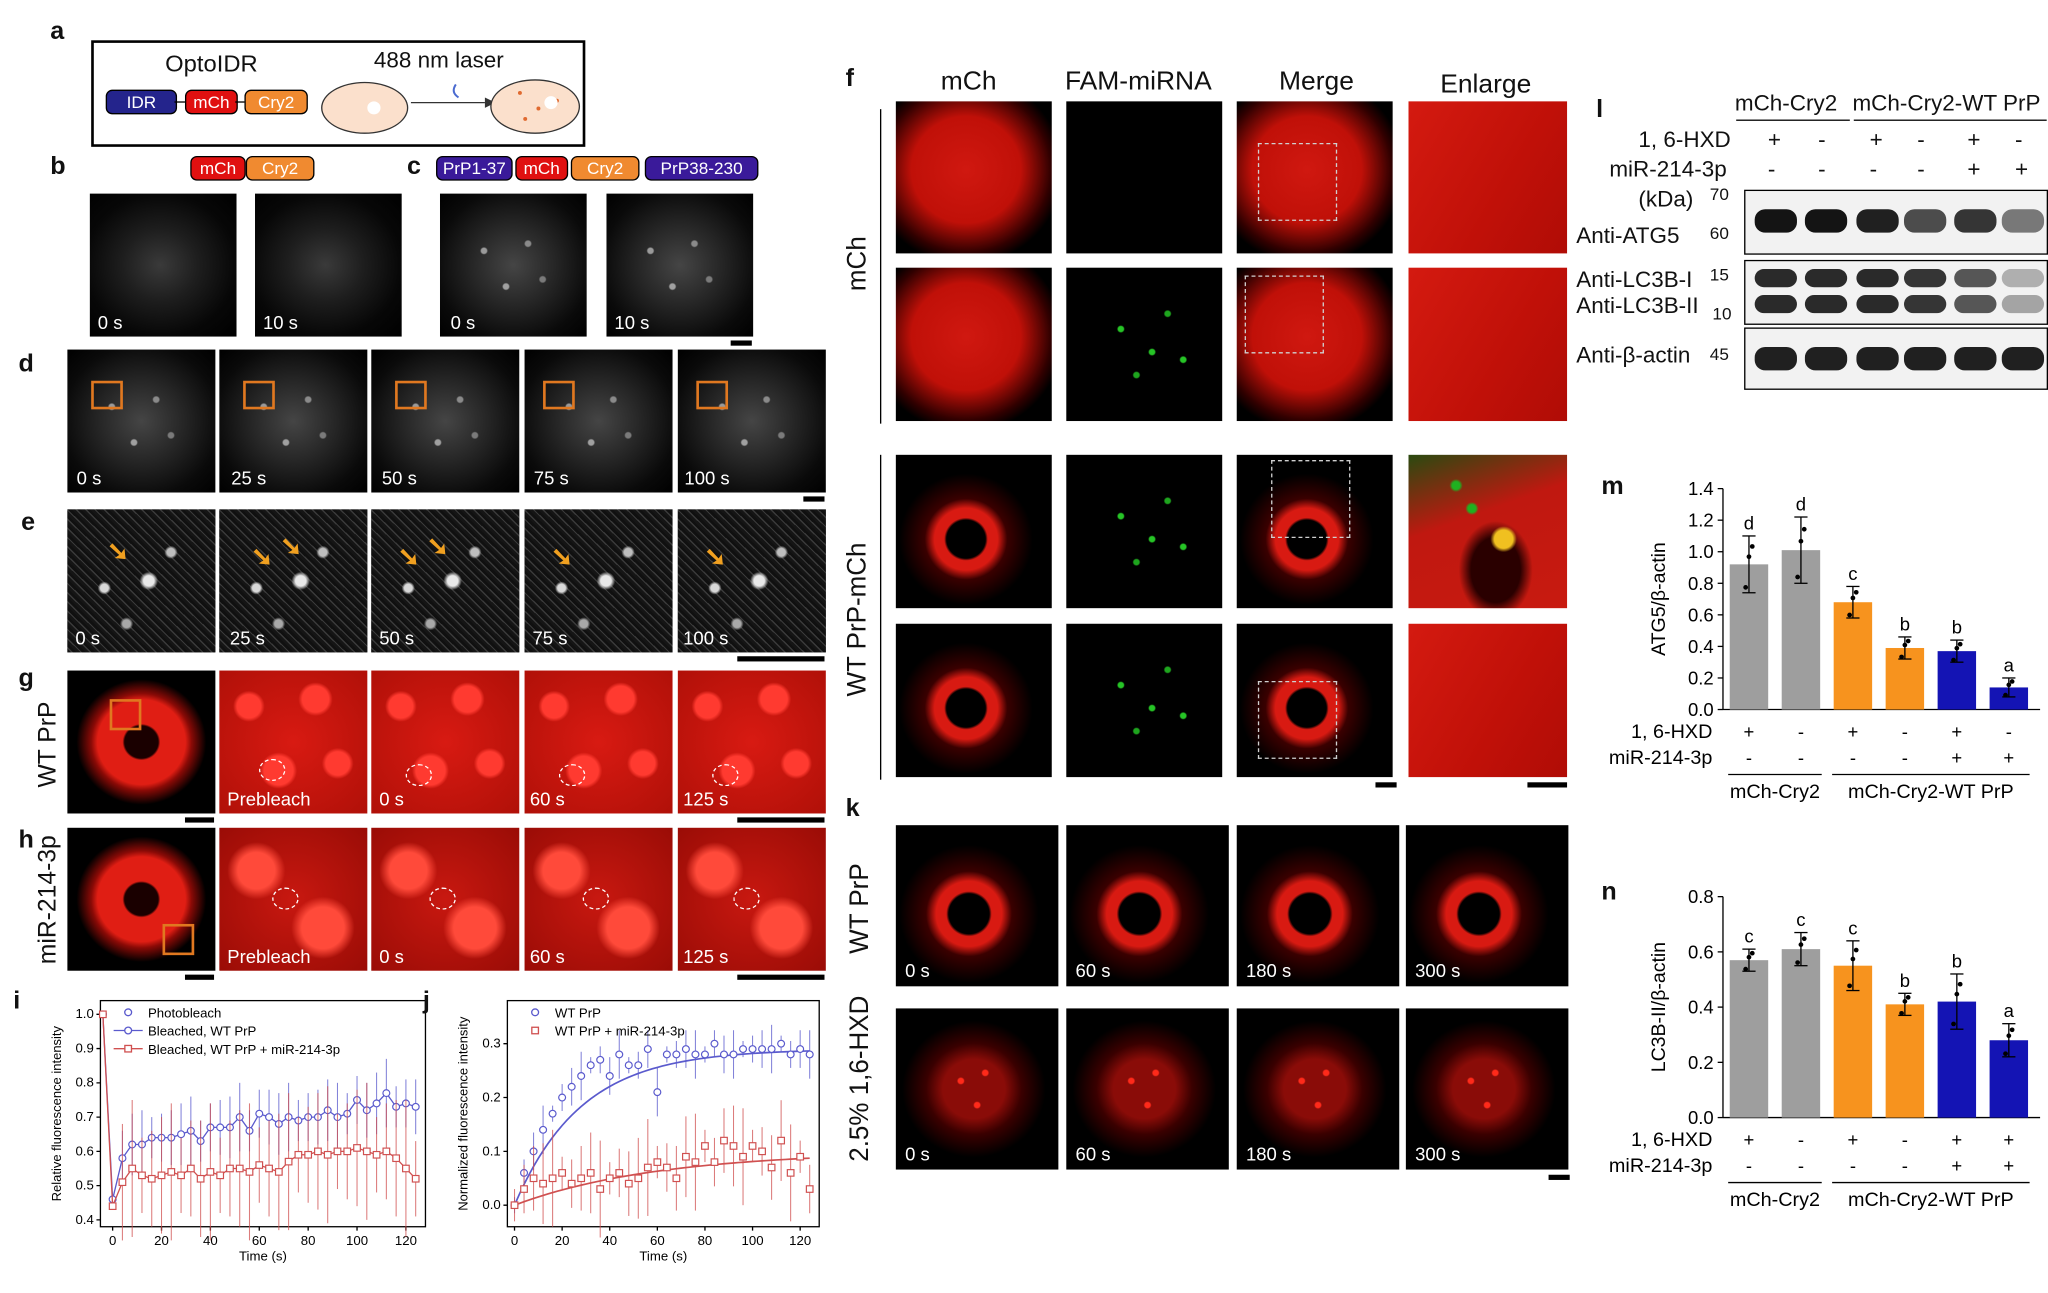 The height and width of the screenshot is (1293, 2048). Describe the element at coordinates (374, 108) in the screenshot. I see `nucleus` at that location.